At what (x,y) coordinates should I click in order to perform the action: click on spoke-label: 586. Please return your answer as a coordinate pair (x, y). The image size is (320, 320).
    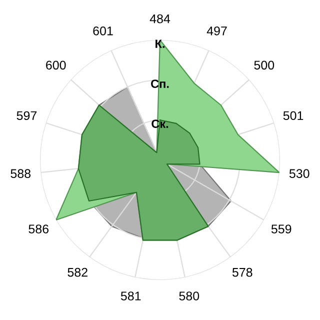
    Looking at the image, I should click on (38, 229).